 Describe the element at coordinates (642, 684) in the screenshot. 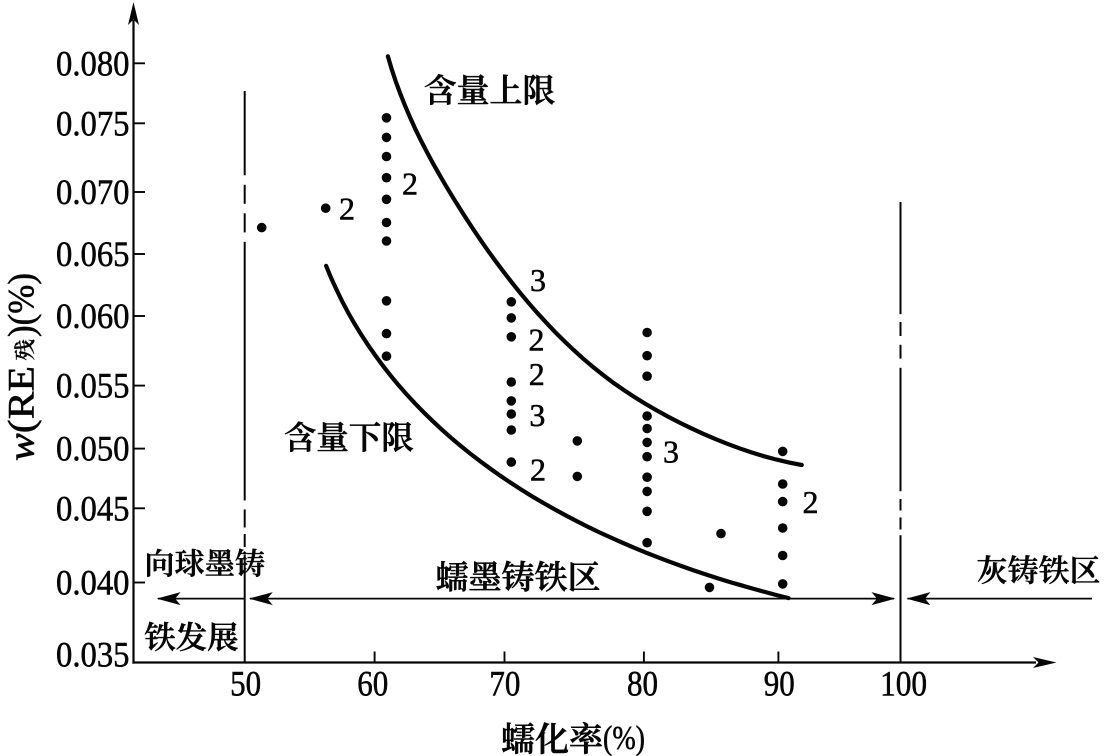

I see `svg-text: 80` at that location.